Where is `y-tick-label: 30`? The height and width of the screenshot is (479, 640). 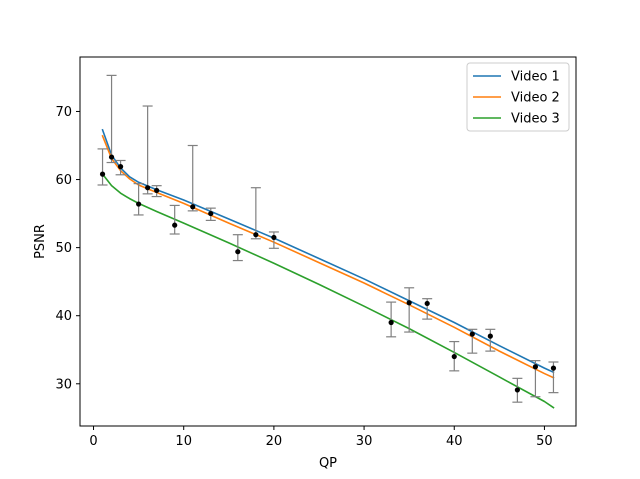
y-tick-label: 30 is located at coordinates (63, 384).